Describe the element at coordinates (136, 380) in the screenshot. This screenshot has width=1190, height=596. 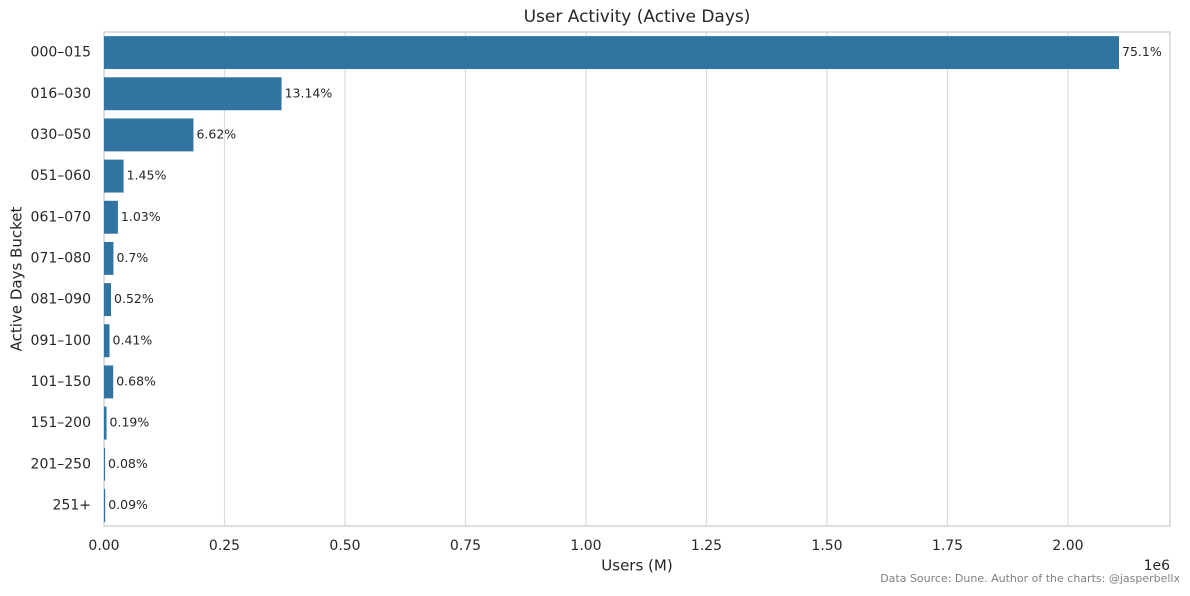
I see `value-label: 0.68%` at that location.